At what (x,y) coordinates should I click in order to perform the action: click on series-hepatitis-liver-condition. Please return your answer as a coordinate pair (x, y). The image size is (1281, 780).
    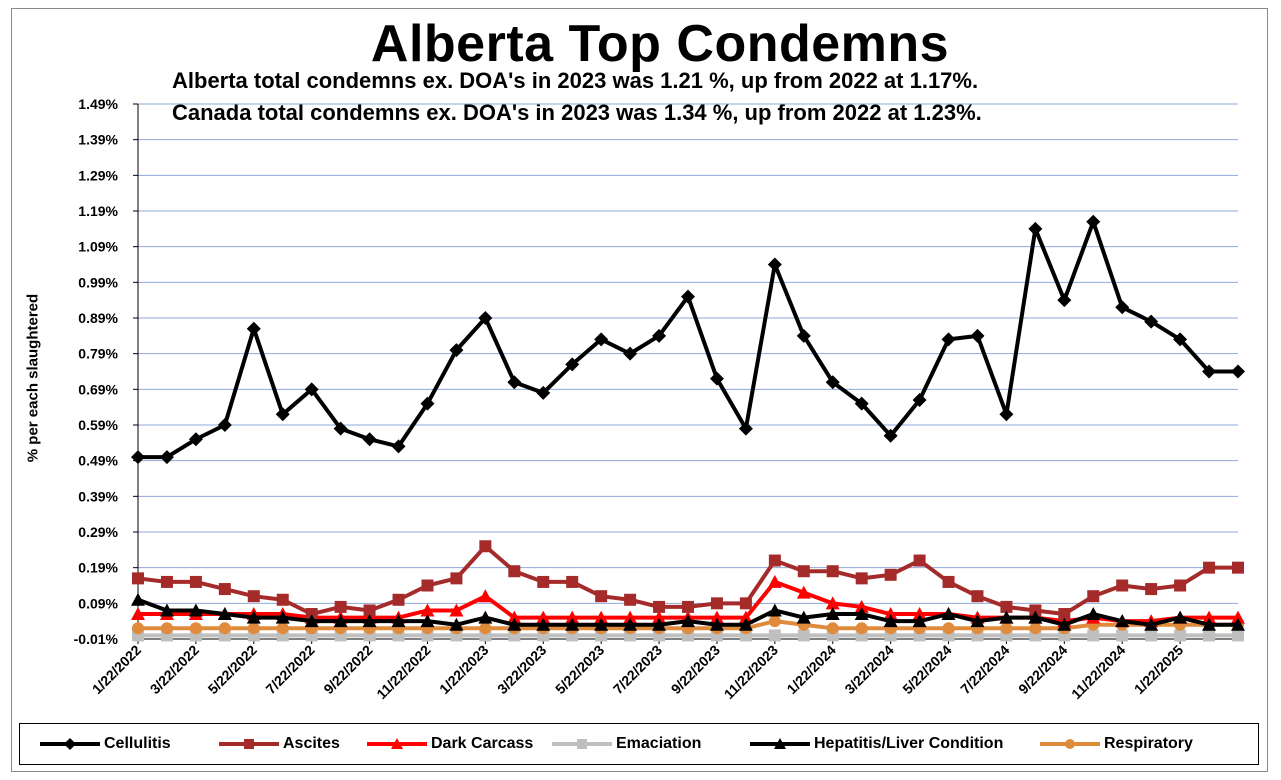
    Looking at the image, I should click on (688, 611).